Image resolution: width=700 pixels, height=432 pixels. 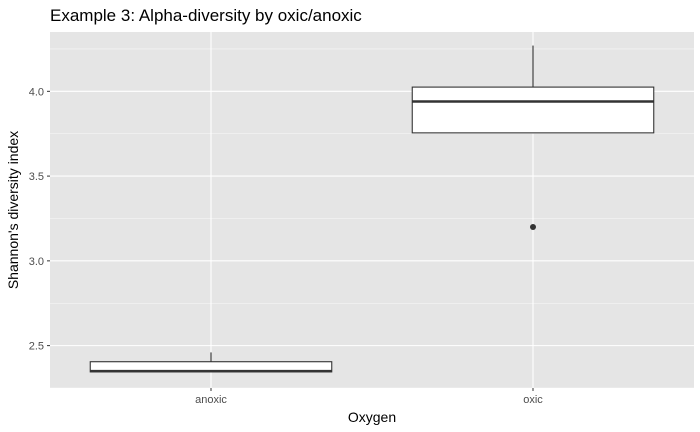 What do you see at coordinates (39, 219) in the screenshot?
I see `y-axis: 2.5 3.0 3.5 4.0` at bounding box center [39, 219].